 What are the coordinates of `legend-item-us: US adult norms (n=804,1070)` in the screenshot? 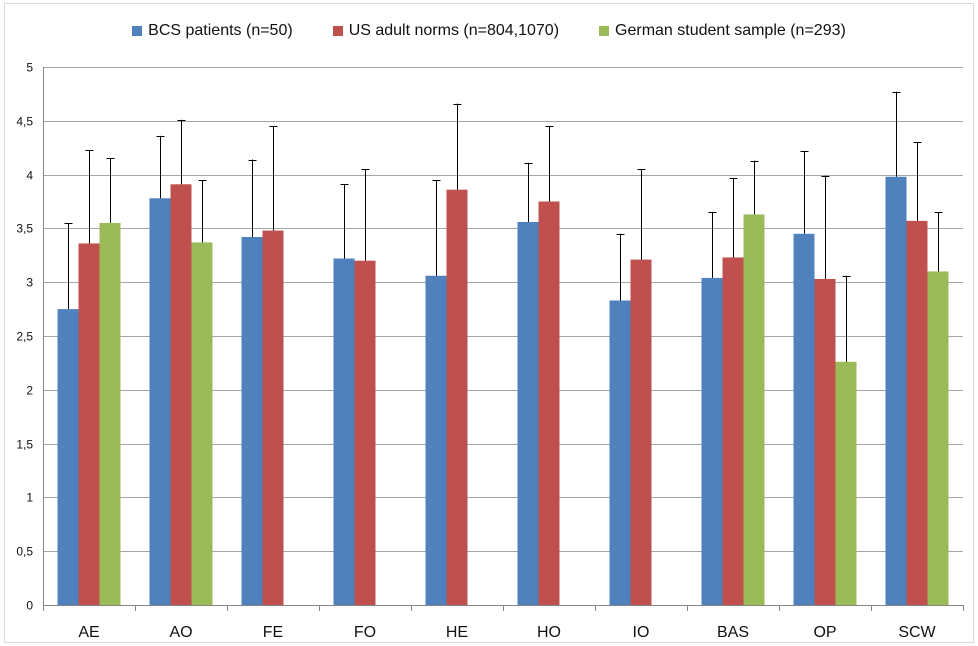 It's located at (446, 31).